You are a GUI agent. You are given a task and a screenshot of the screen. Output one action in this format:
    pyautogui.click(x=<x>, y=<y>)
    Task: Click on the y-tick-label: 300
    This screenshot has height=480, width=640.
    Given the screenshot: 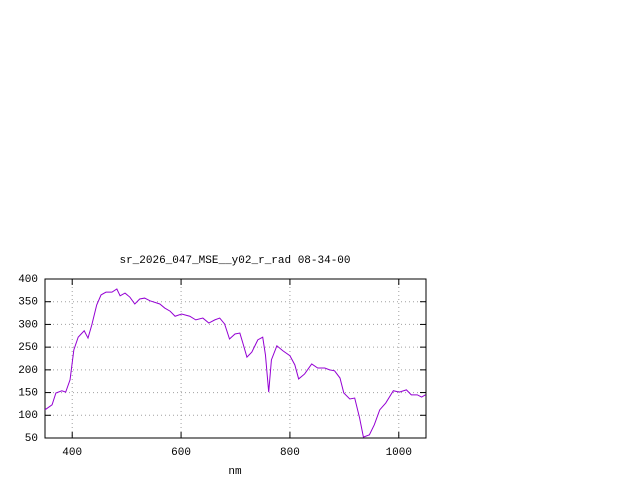 What is the action you would take?
    pyautogui.click(x=28, y=325)
    